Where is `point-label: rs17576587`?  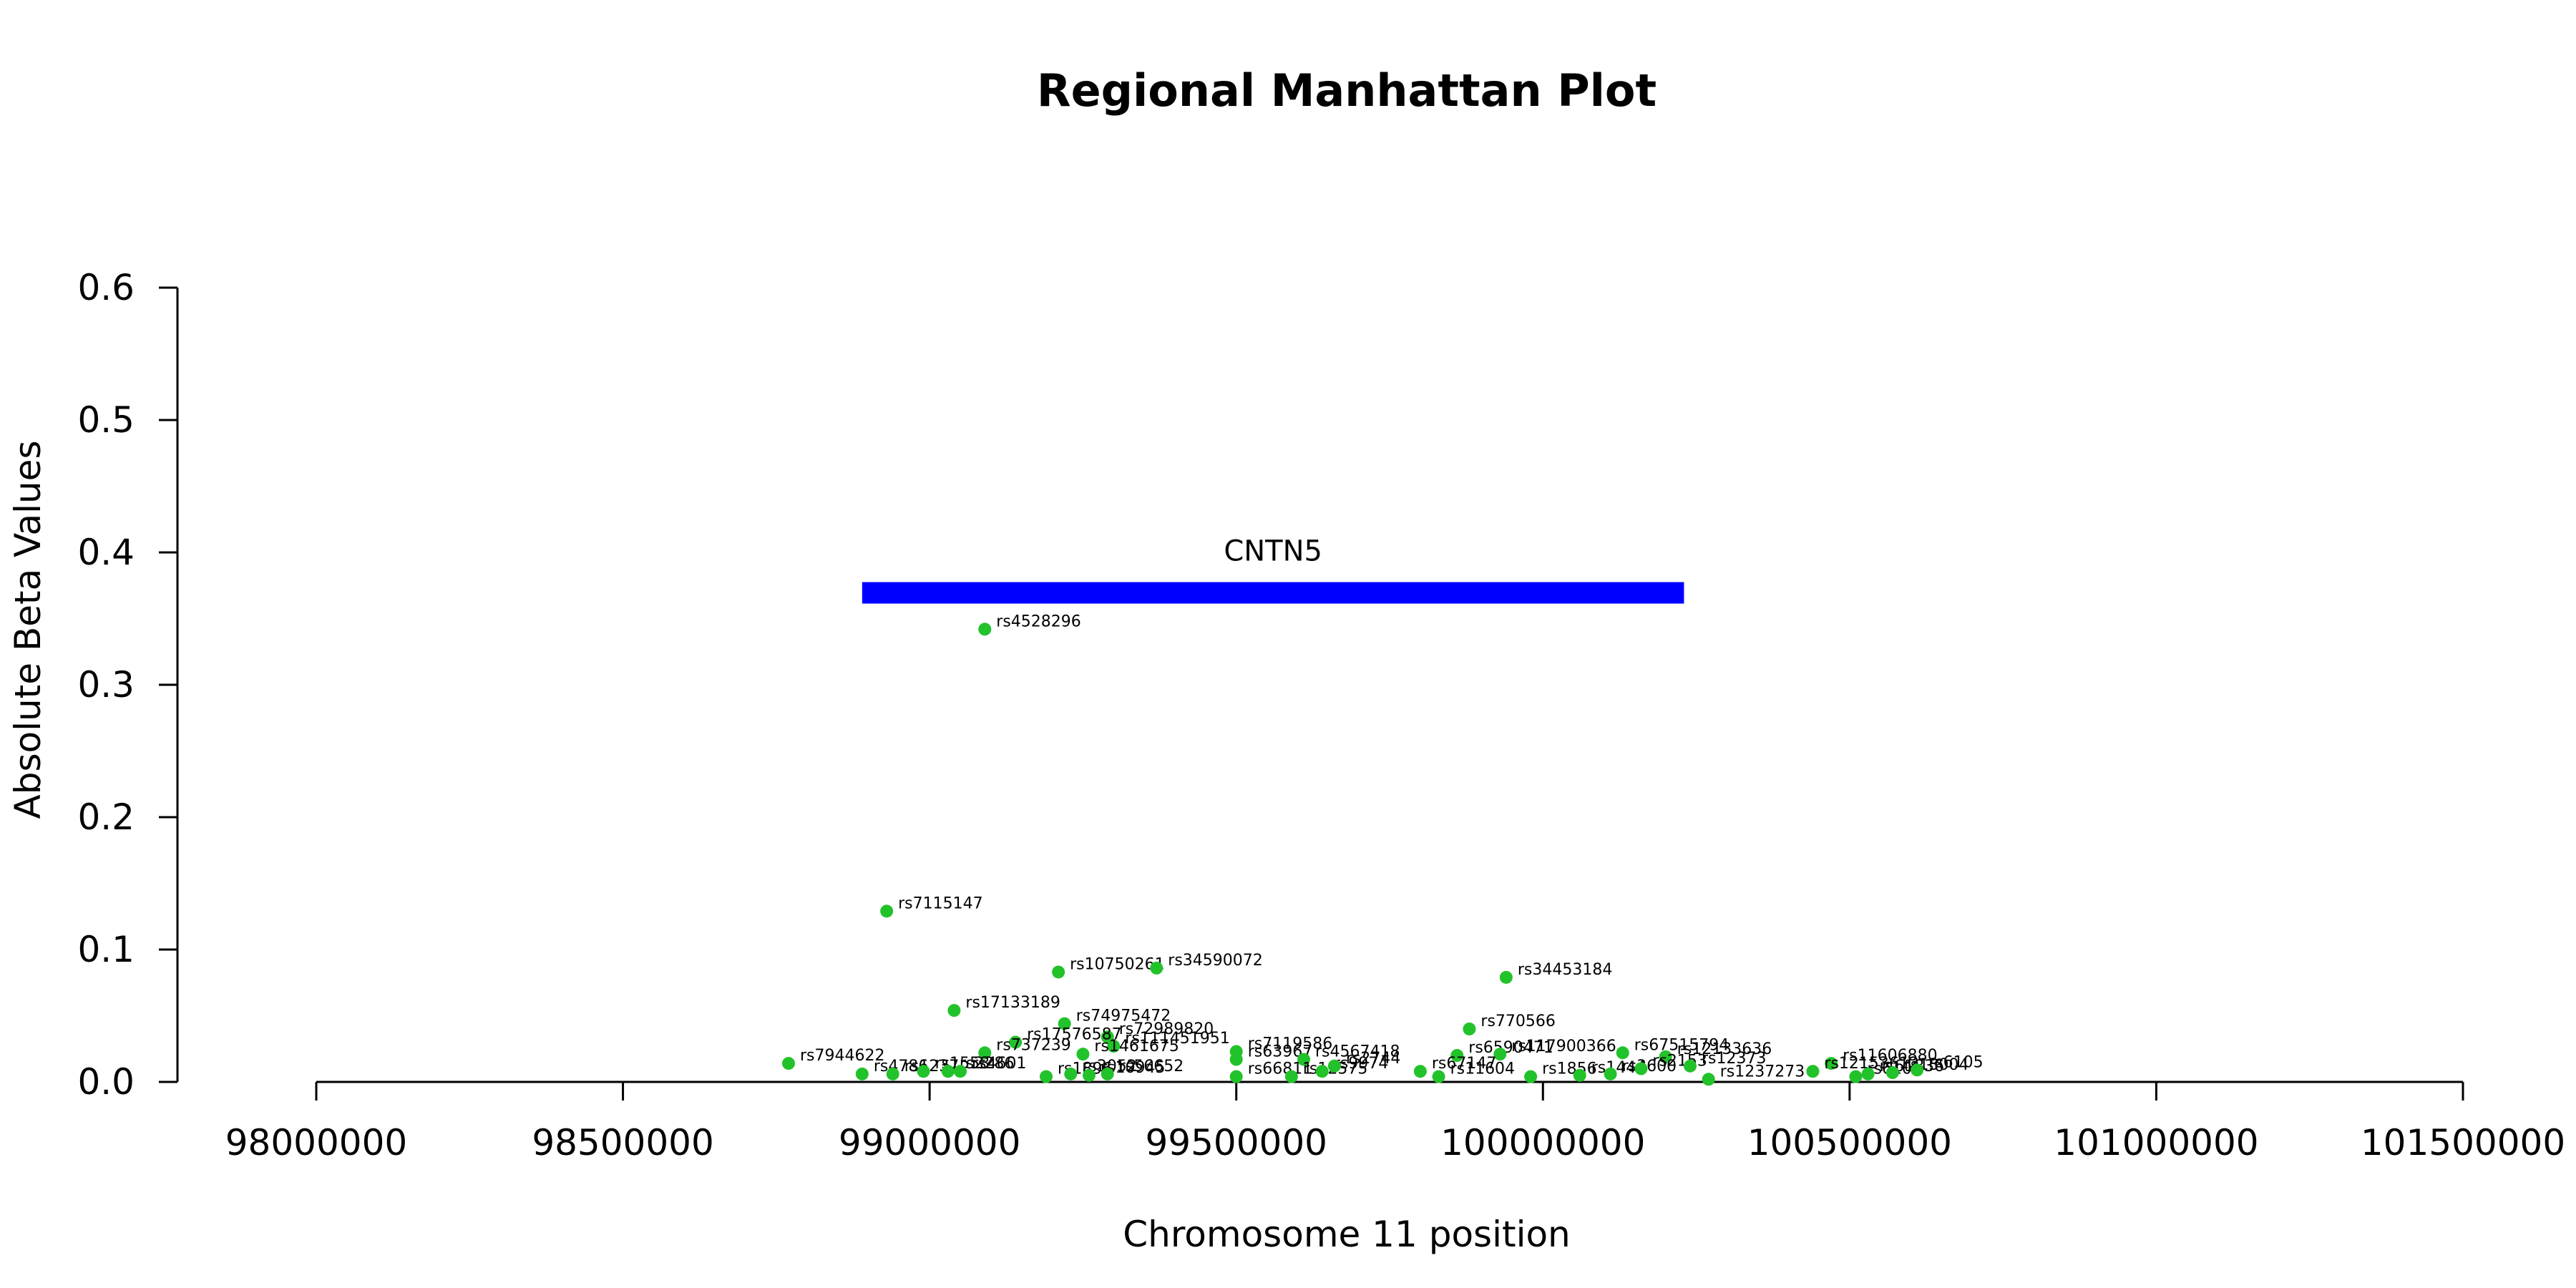
point-label: rs17576587 is located at coordinates (1074, 1035).